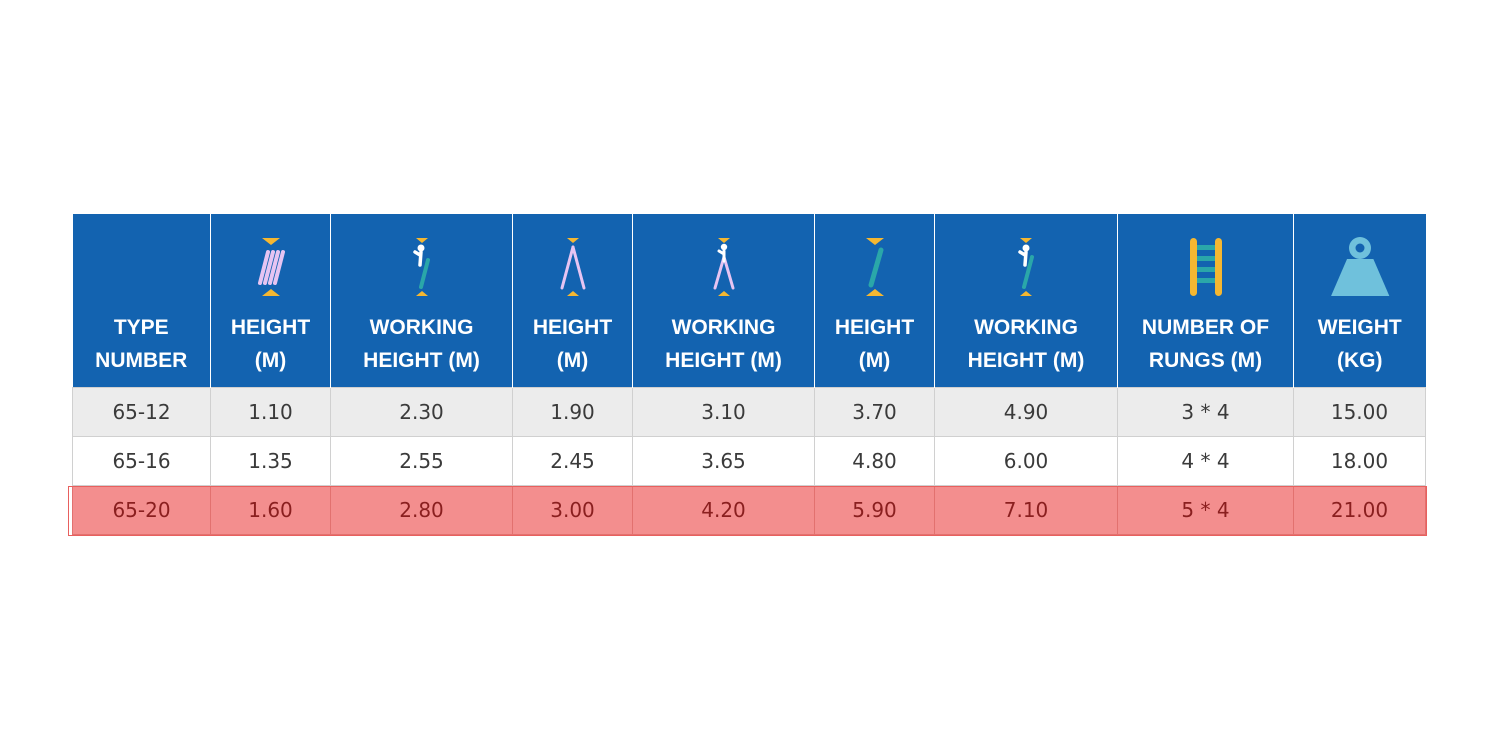  What do you see at coordinates (421, 460) in the screenshot?
I see `cell-folded-working-height: 2.55` at bounding box center [421, 460].